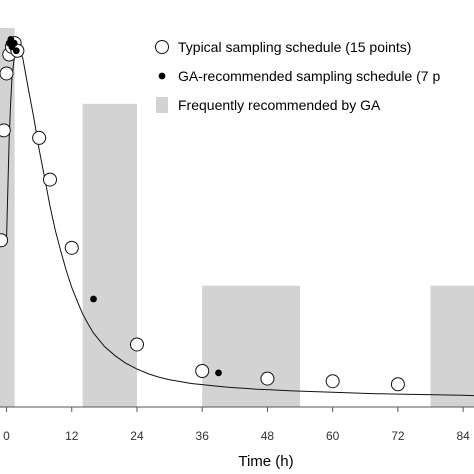  What do you see at coordinates (398, 436) in the screenshot?
I see `x-tick-label-72: 72` at bounding box center [398, 436].